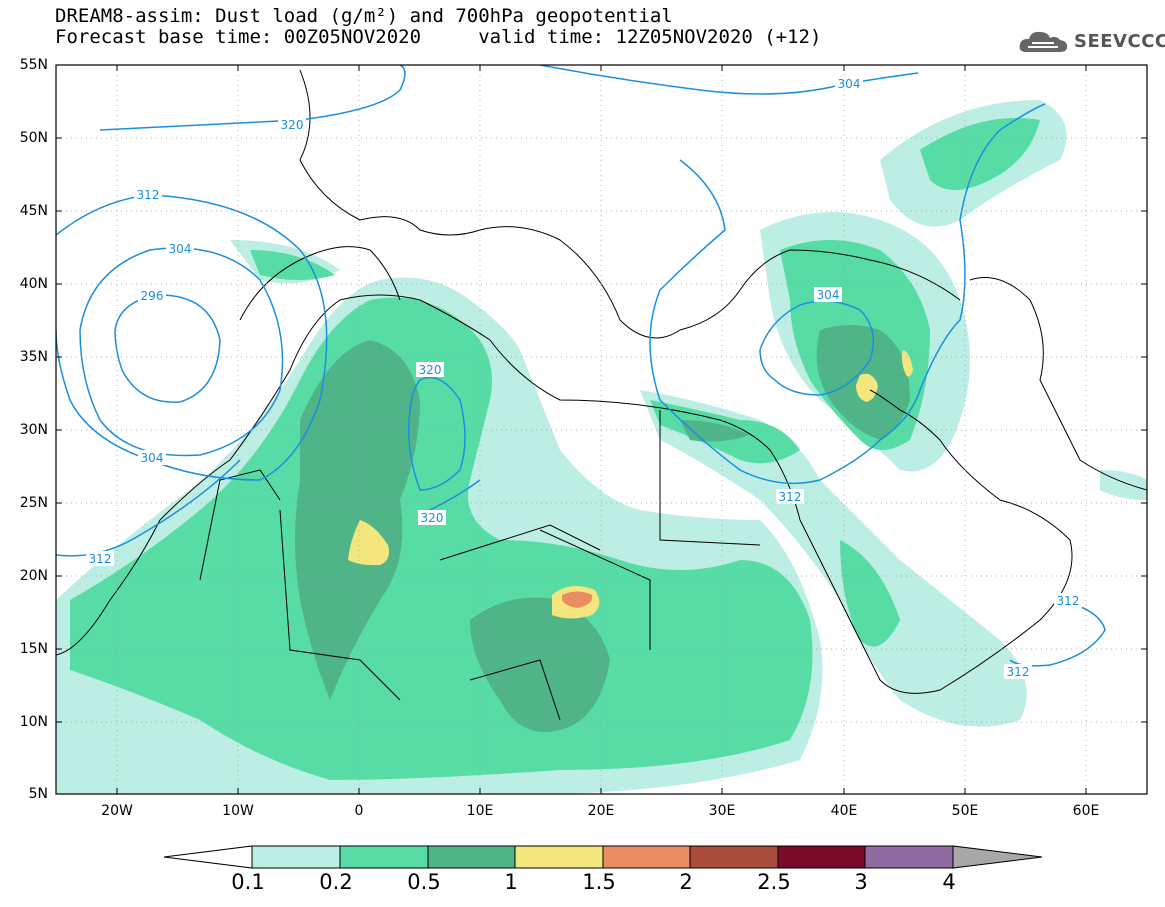  What do you see at coordinates (599, 882) in the screenshot?
I see `colorbar-label: 1.5` at bounding box center [599, 882].